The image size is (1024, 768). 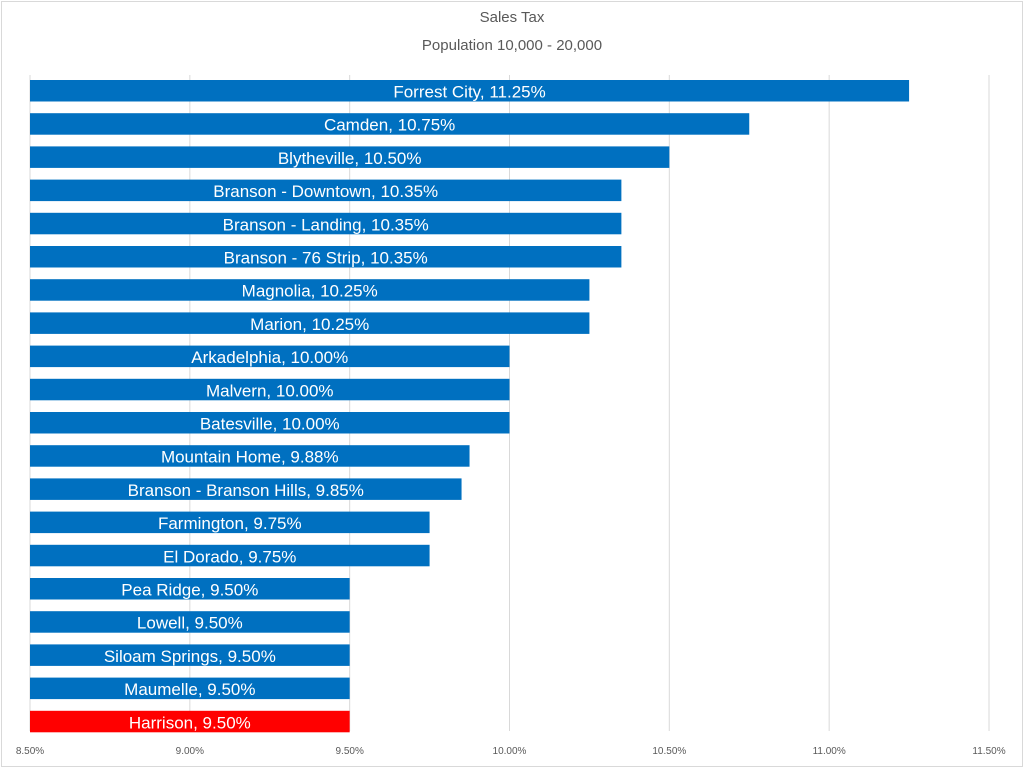 I want to click on bar-data-label: Magnolia, 10.25%, so click(x=310, y=291).